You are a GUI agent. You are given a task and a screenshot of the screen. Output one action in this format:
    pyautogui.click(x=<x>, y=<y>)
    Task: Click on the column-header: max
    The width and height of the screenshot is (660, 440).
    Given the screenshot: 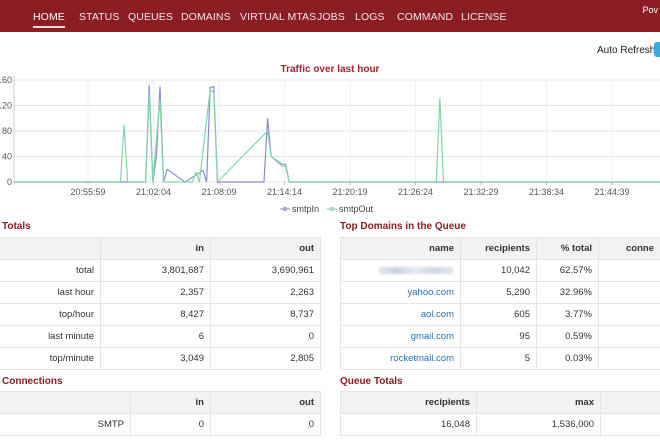 What is the action you would take?
    pyautogui.click(x=538, y=402)
    